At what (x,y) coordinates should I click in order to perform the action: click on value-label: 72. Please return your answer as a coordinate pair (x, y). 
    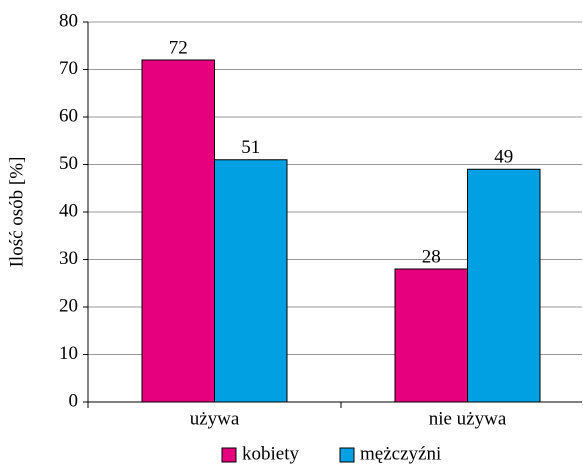
    Looking at the image, I should click on (178, 47).